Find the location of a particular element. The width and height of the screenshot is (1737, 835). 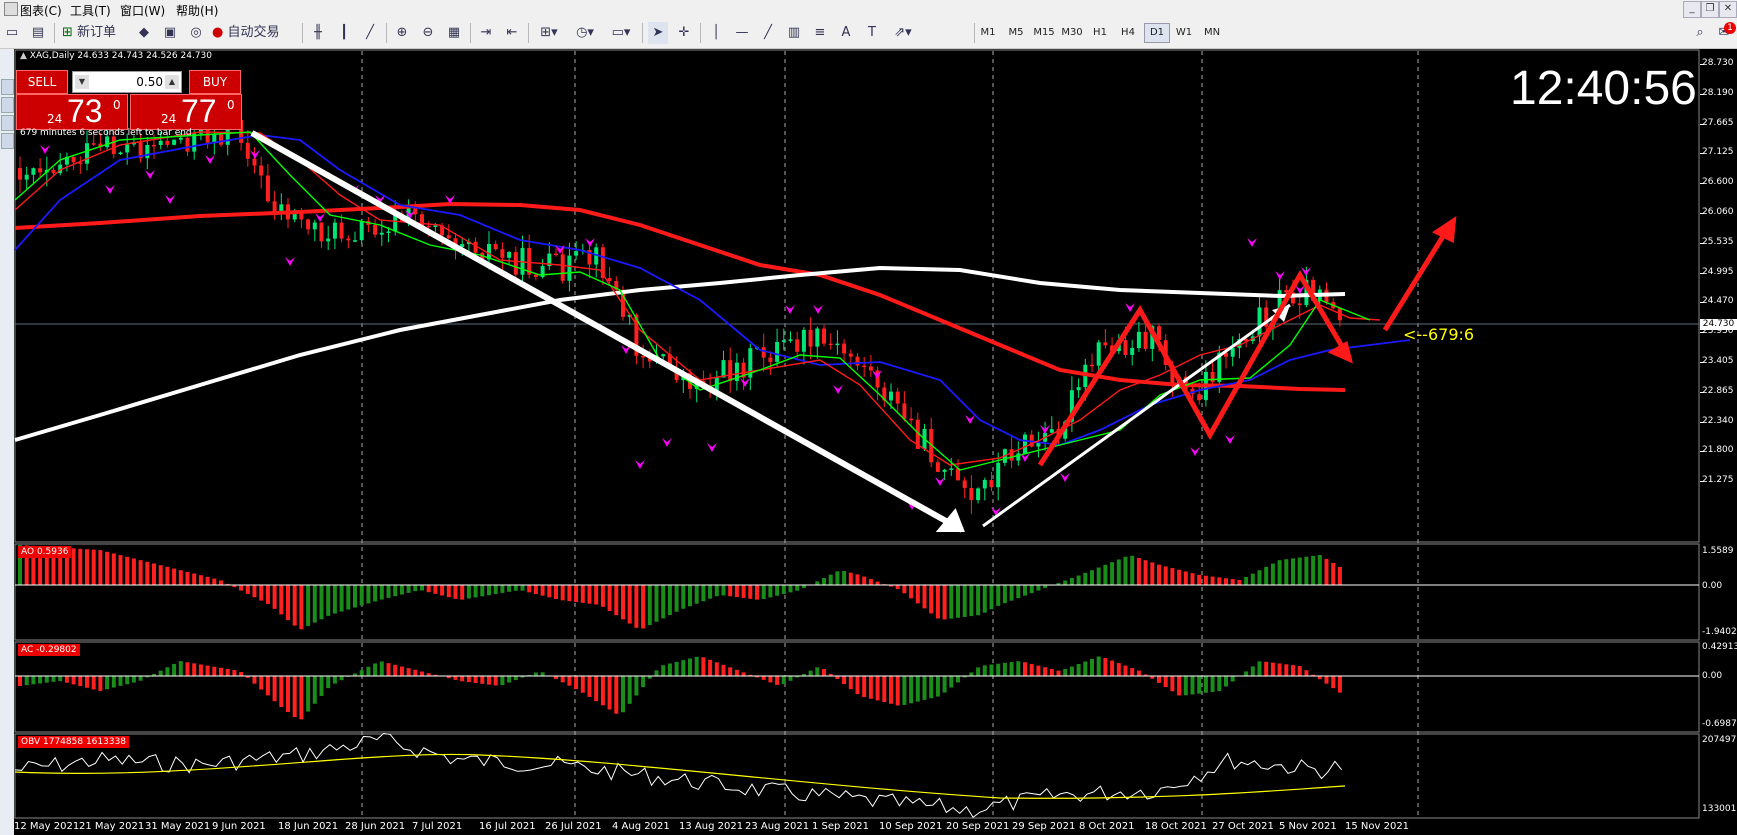

lot-increase-icon: ▲ is located at coordinates (172, 82).